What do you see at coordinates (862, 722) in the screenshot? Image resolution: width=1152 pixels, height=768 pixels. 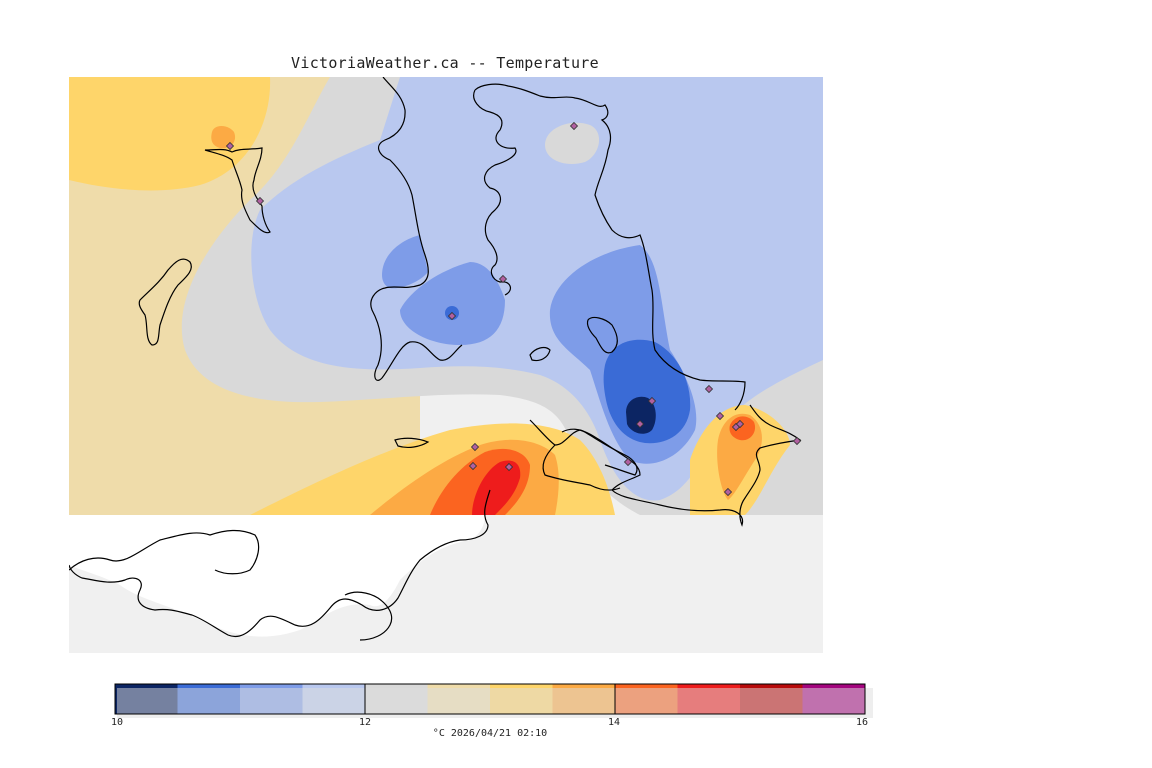 I see `legend-tick-16: 16` at bounding box center [862, 722].